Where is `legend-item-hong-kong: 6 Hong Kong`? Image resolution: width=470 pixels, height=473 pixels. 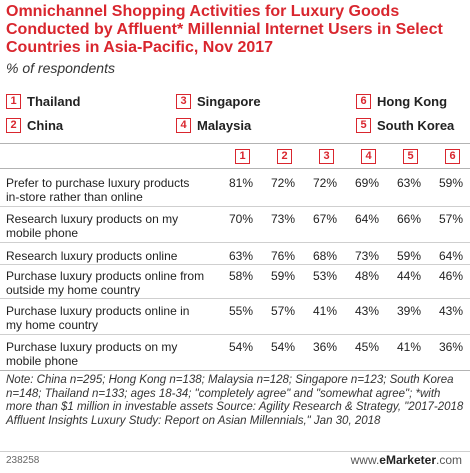
legend-item-hong-kong: 6 Hong Kong is located at coordinates (401, 101).